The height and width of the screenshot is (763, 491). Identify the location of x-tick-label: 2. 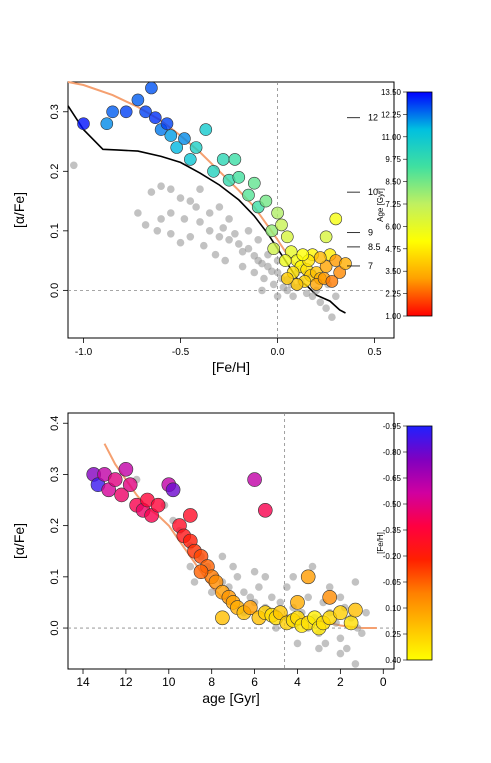
(340, 682).